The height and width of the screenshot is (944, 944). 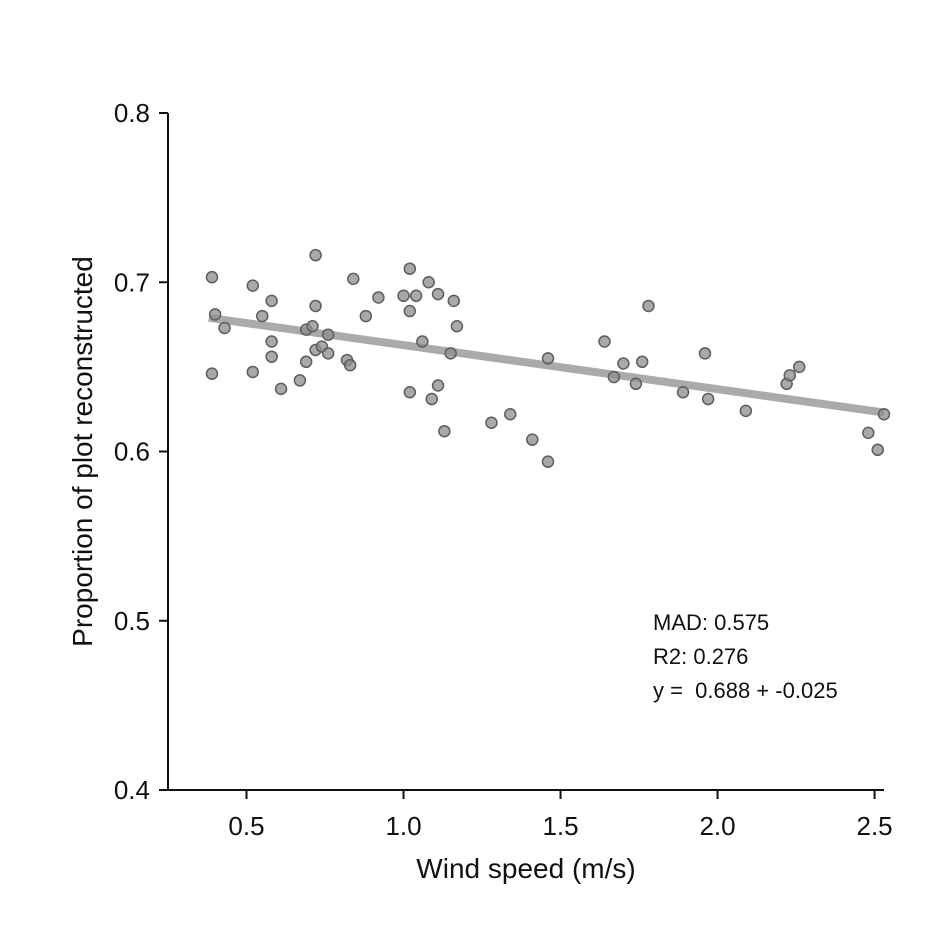 What do you see at coordinates (82, 451) in the screenshot?
I see `y-axis-title: Proportion of plot reconstructed` at bounding box center [82, 451].